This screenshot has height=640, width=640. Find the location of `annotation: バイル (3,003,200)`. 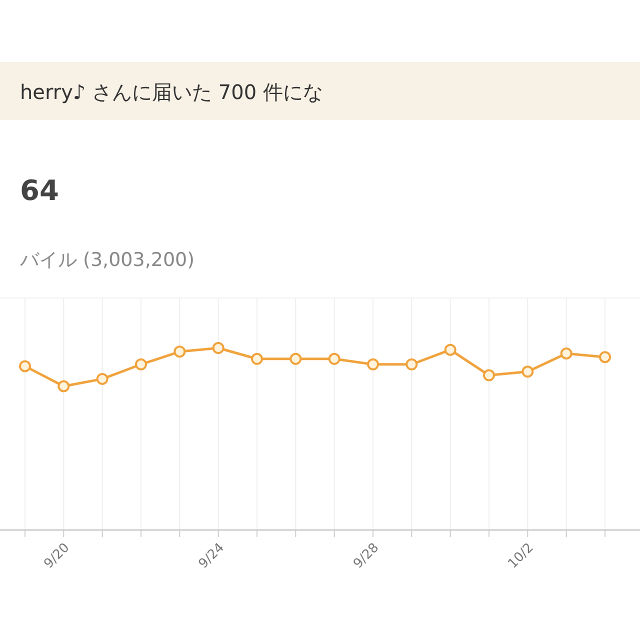

annotation: バイル (3,003,200) is located at coordinates (107, 260).